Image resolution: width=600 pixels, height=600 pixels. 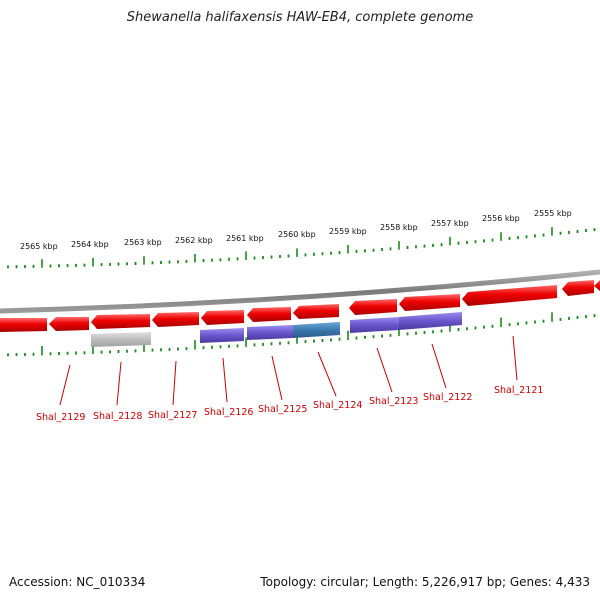 I want to click on reverse-strand-genes, so click(x=276, y=329).